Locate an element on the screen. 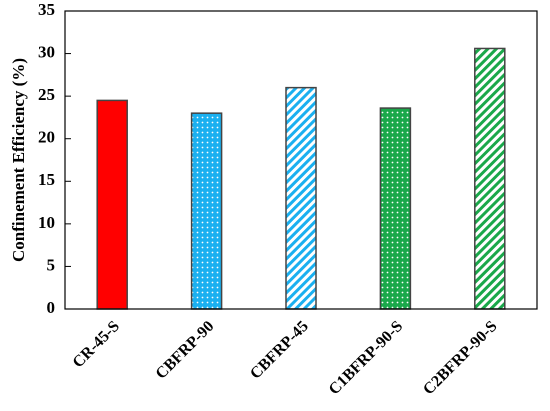  x-tick-label: CBFRP-45 is located at coordinates (279, 350).